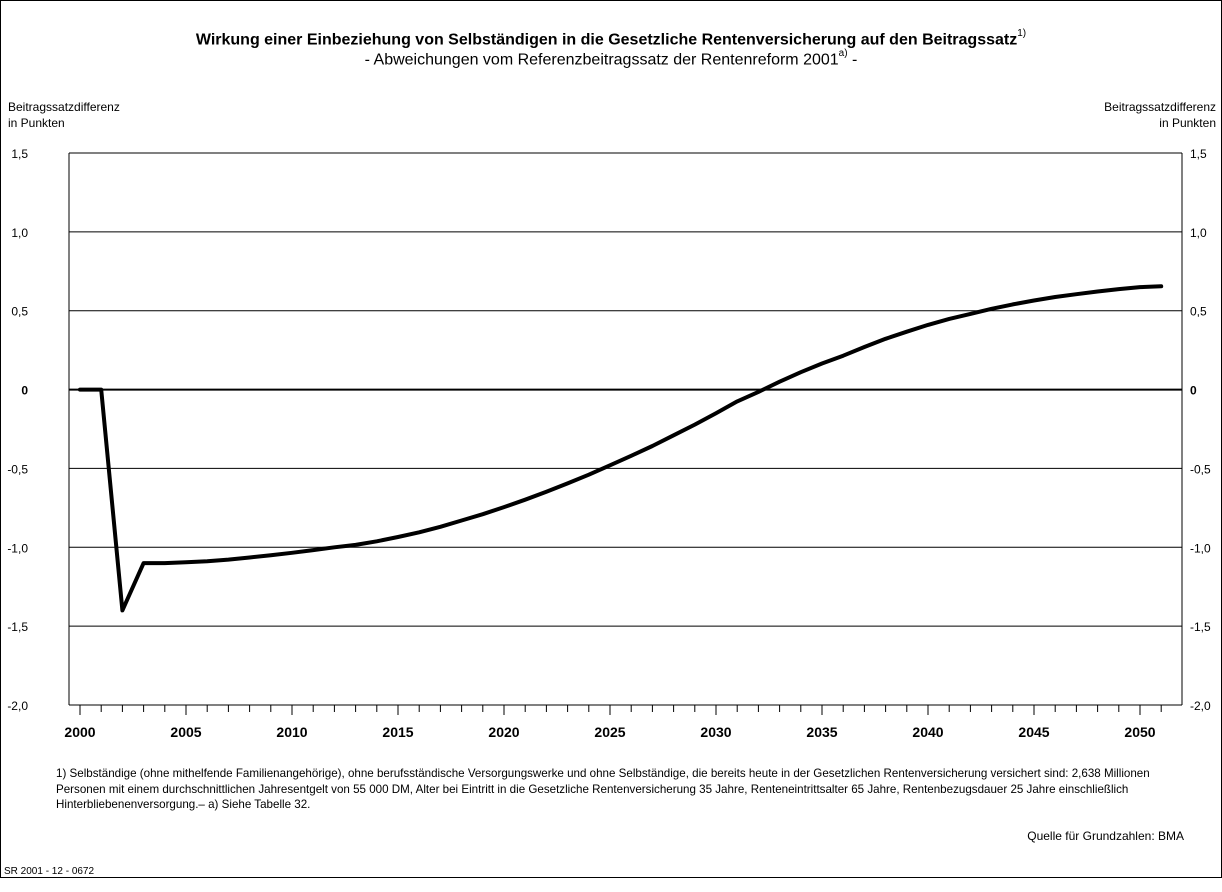  Describe the element at coordinates (24, 391) in the screenshot. I see `y-tick-label-left: 0` at that location.